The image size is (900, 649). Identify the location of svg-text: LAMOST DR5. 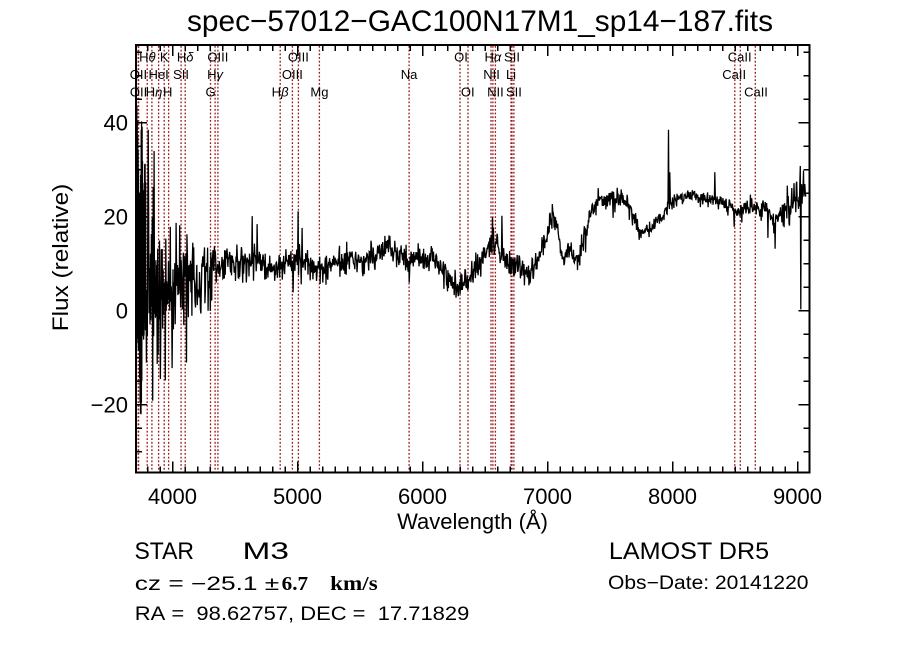
(689, 551).